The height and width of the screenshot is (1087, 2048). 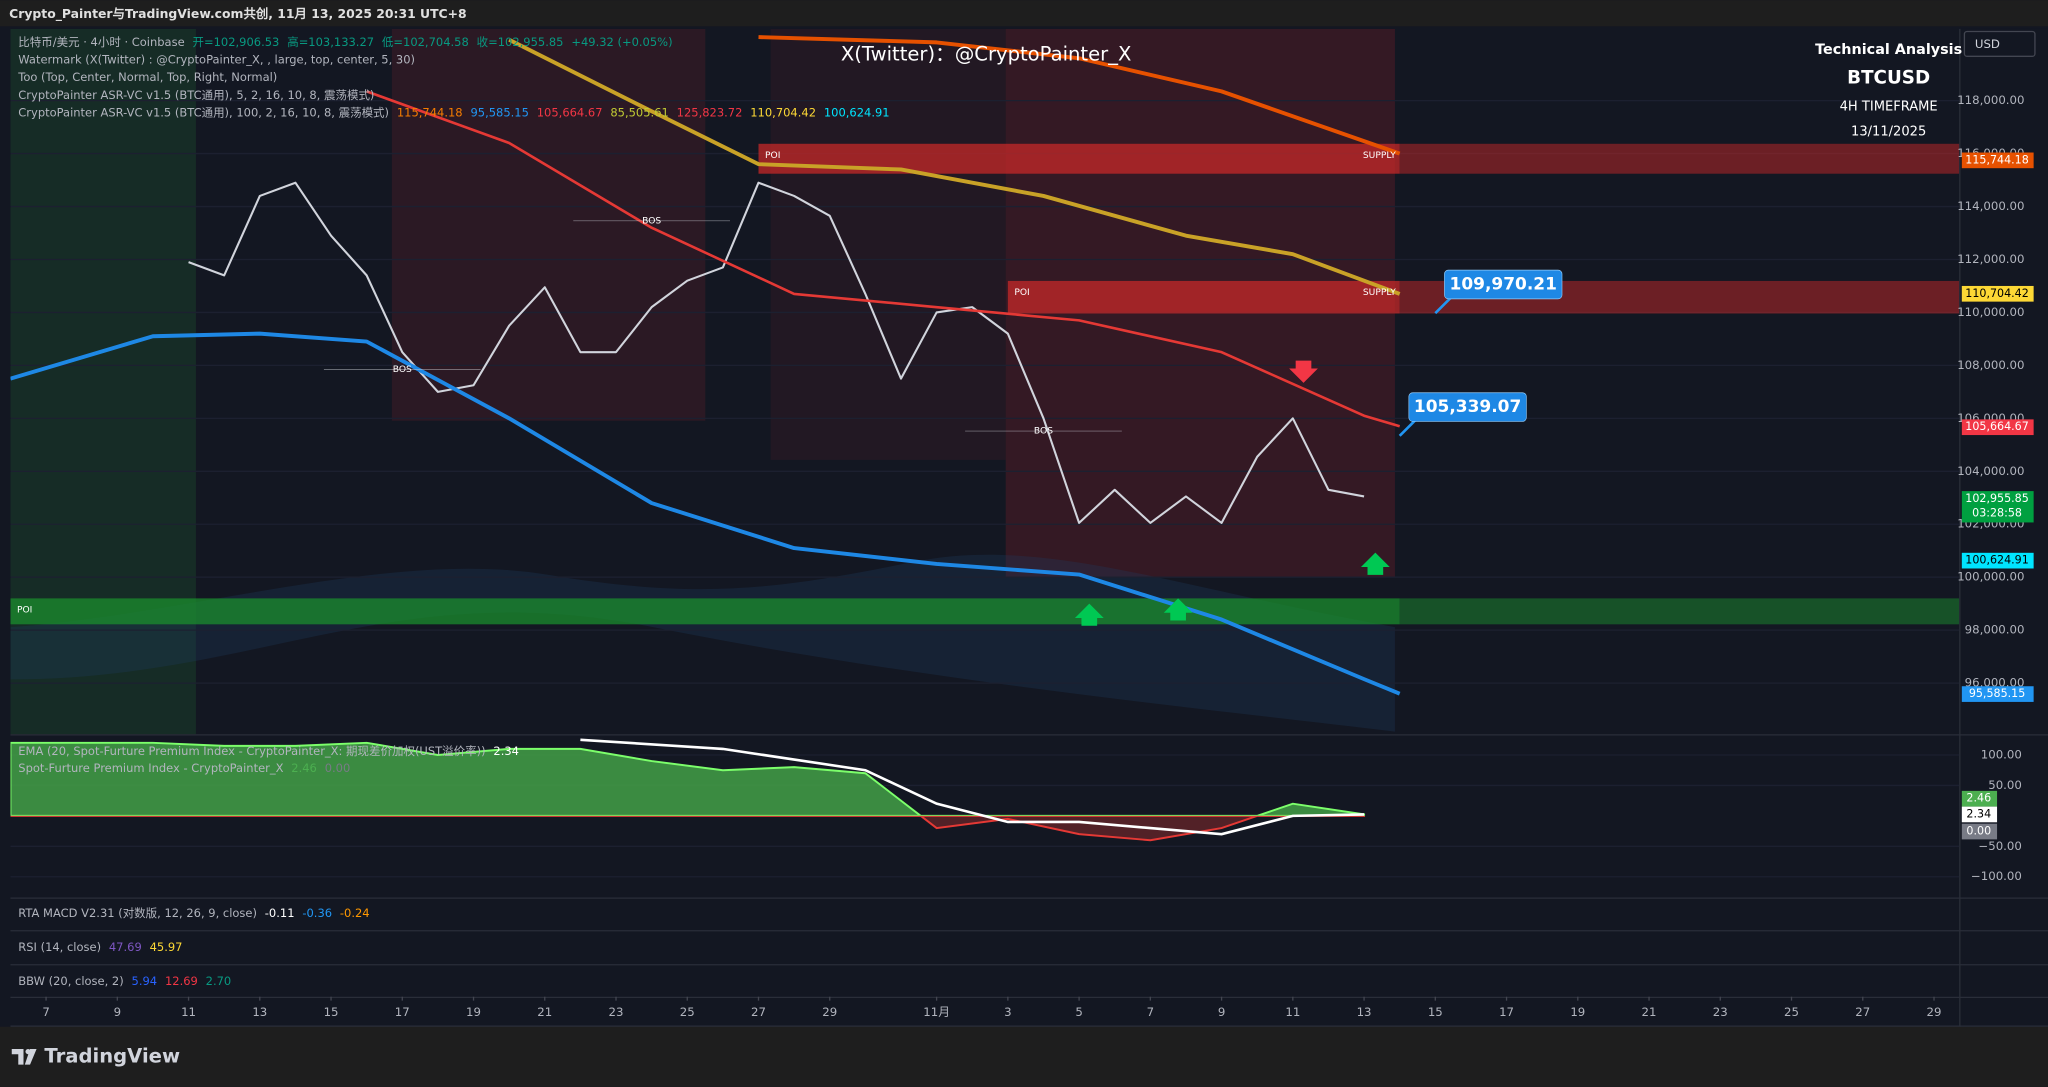 What do you see at coordinates (235, 41) in the screenshot?
I see `legend-item: 开=102,906.53` at bounding box center [235, 41].